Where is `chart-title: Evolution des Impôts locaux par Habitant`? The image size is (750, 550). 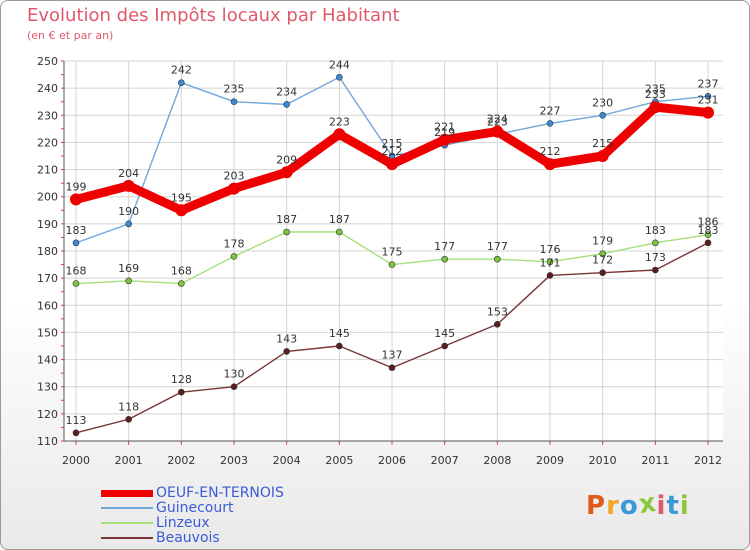
chart-title: Evolution des Impôts locaux par Habitant is located at coordinates (213, 15).